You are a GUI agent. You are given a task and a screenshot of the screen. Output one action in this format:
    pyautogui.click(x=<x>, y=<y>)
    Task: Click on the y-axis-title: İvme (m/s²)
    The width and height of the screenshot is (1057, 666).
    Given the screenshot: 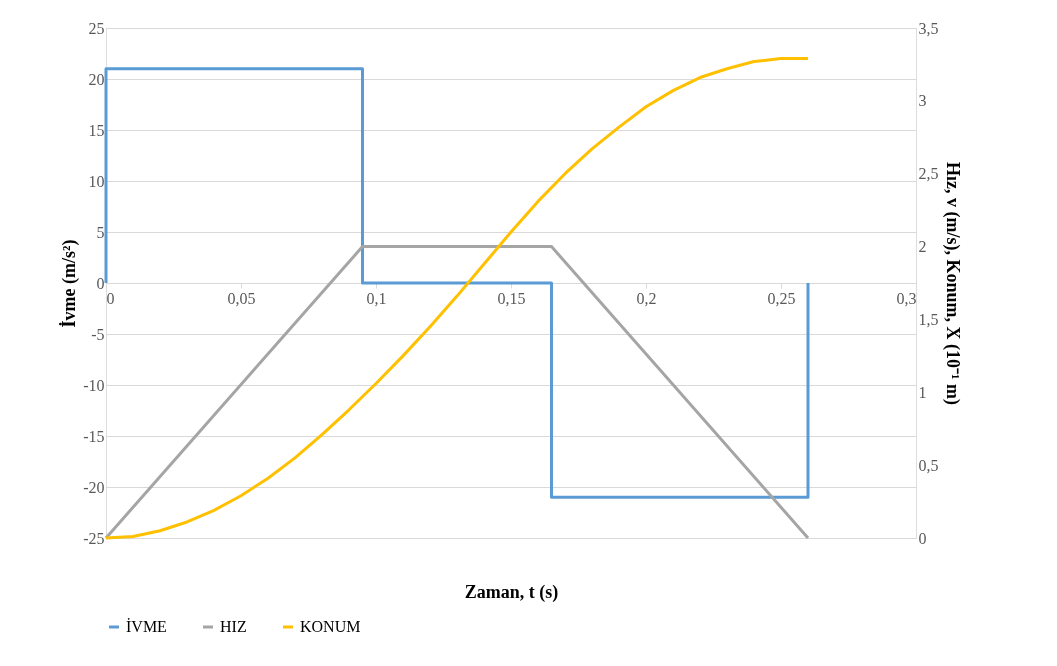 What is the action you would take?
    pyautogui.click(x=70, y=283)
    